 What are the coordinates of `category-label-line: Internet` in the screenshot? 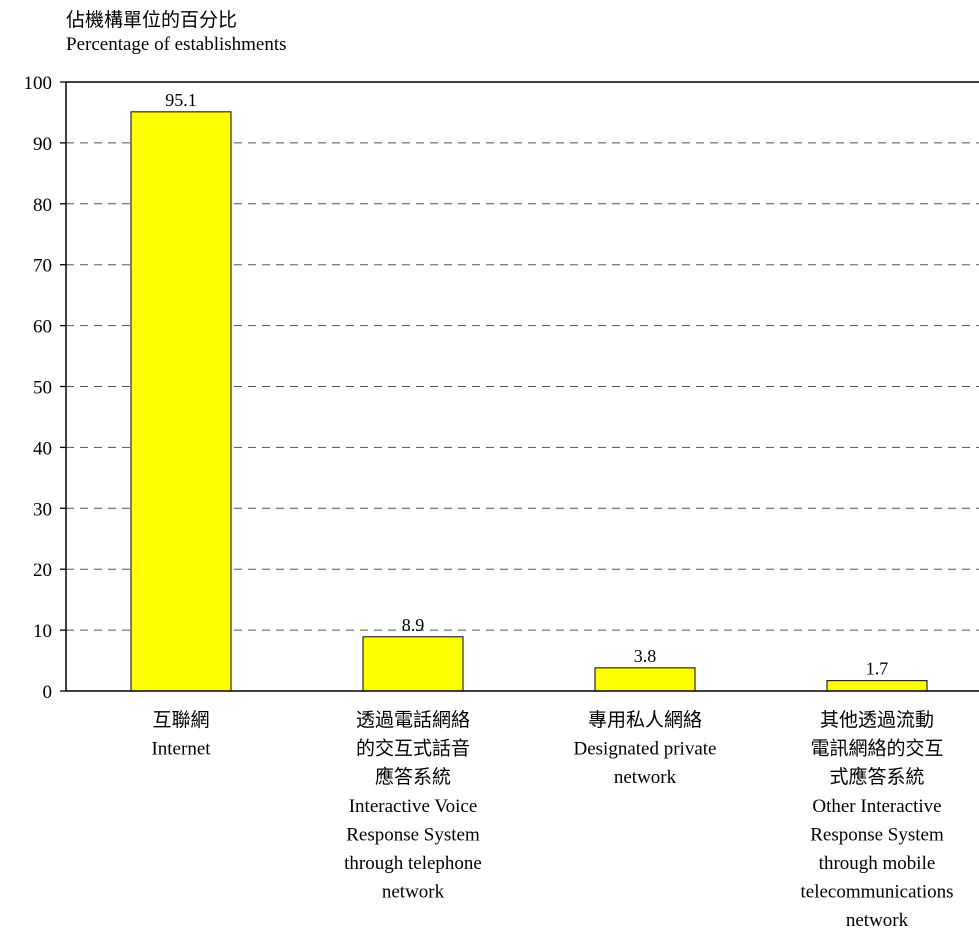 It's located at (181, 749).